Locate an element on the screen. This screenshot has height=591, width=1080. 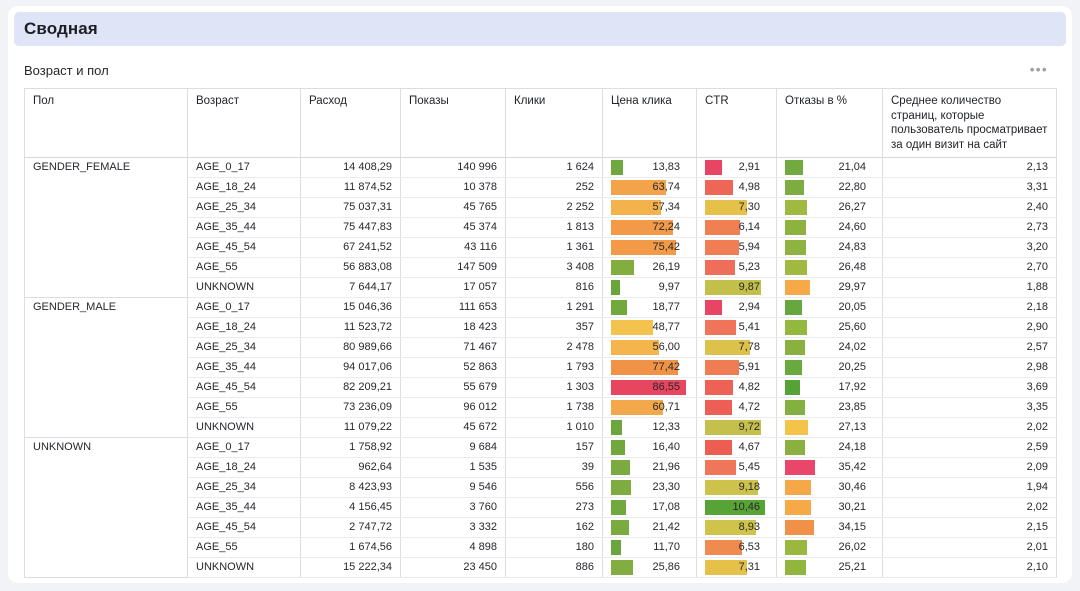
bounce-cell: 24,60 is located at coordinates (829, 227).